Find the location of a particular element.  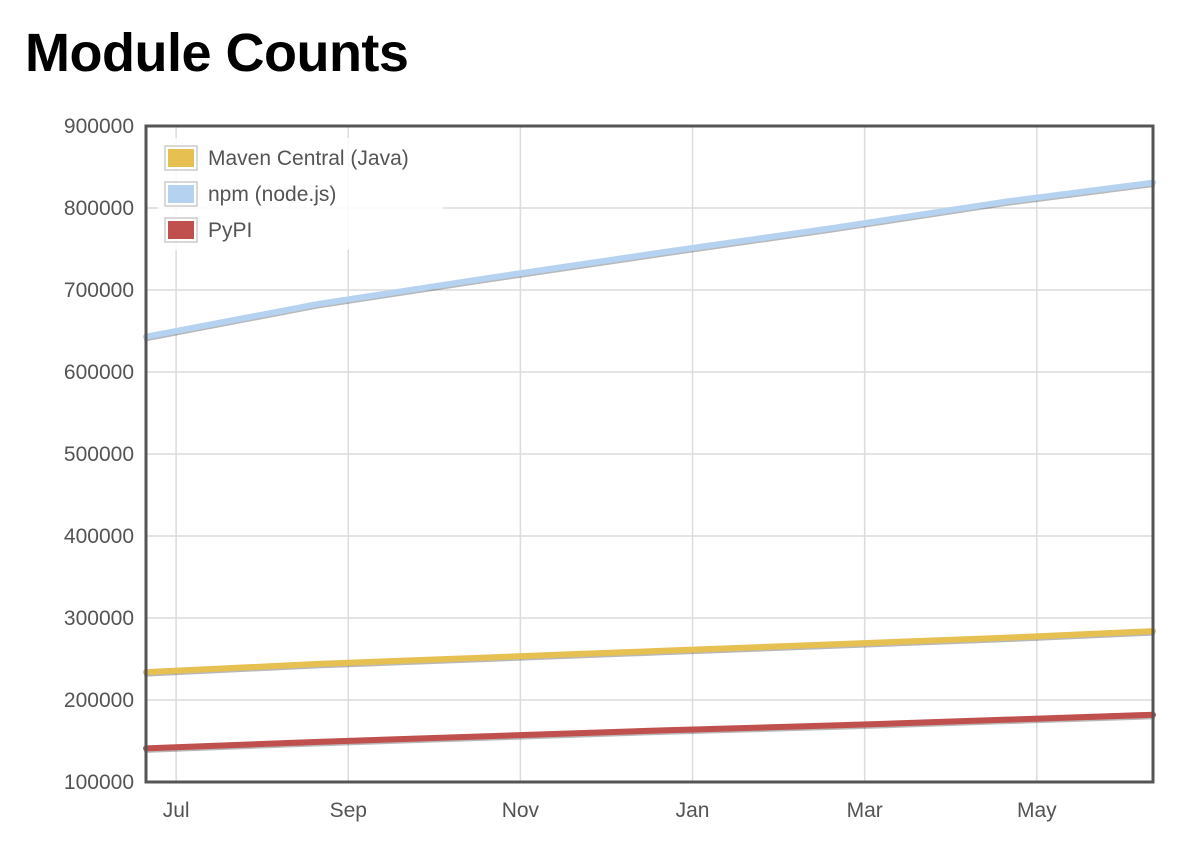

legend-label: Maven Central (Java) is located at coordinates (308, 158).